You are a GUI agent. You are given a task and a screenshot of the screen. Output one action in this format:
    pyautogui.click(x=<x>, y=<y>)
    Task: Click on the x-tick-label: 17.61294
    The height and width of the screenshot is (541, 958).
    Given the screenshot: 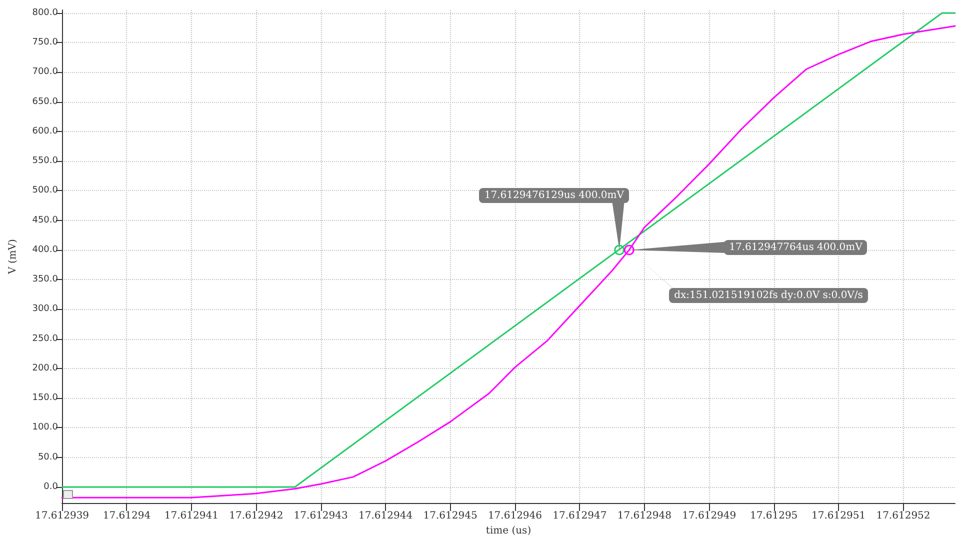 What is the action you would take?
    pyautogui.click(x=126, y=516)
    